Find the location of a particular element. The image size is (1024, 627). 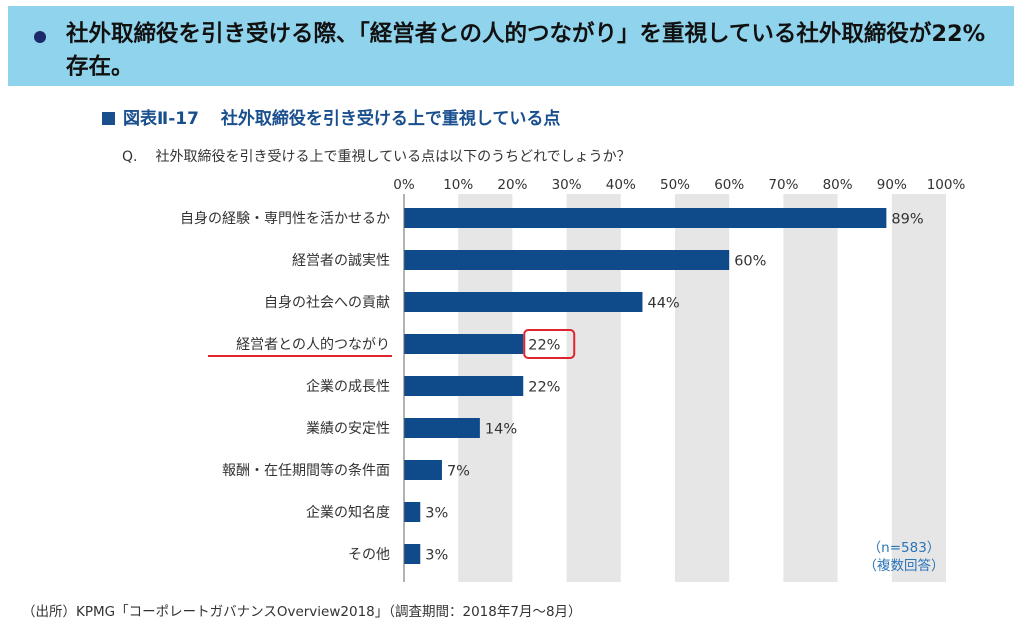

x-tick-label: 100% is located at coordinates (946, 185).